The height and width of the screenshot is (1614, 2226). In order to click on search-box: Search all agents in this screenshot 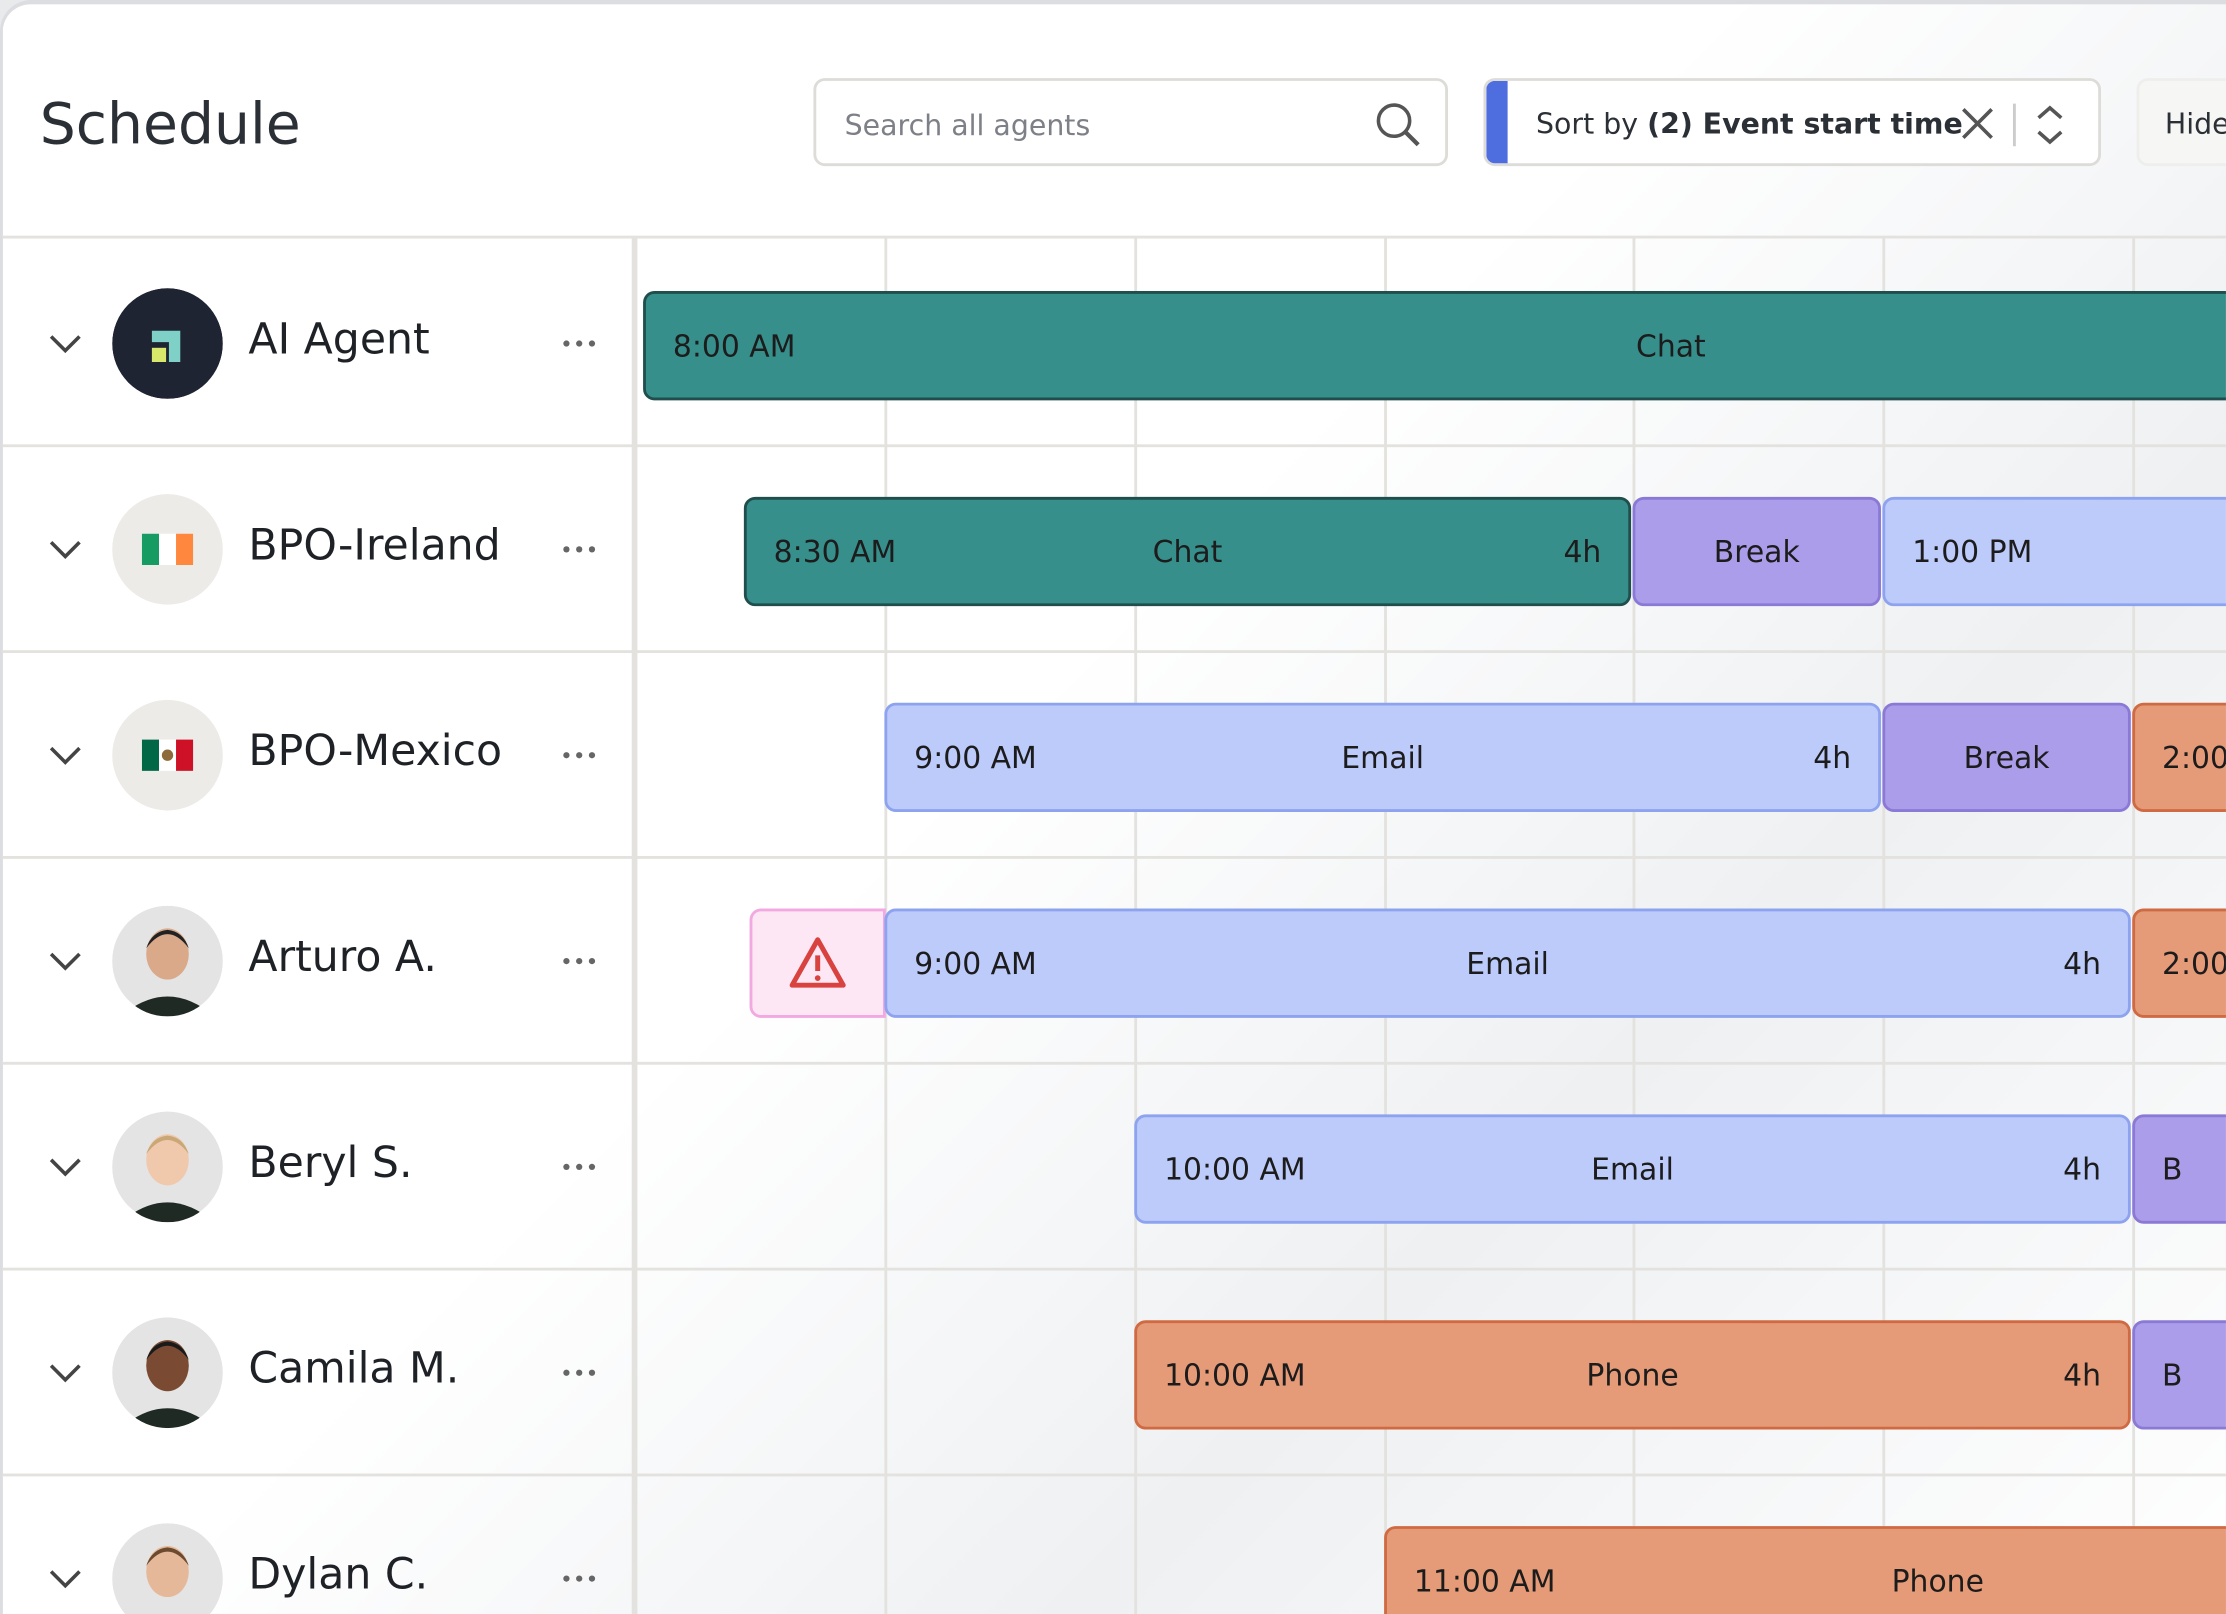, I will do `click(1130, 122)`.